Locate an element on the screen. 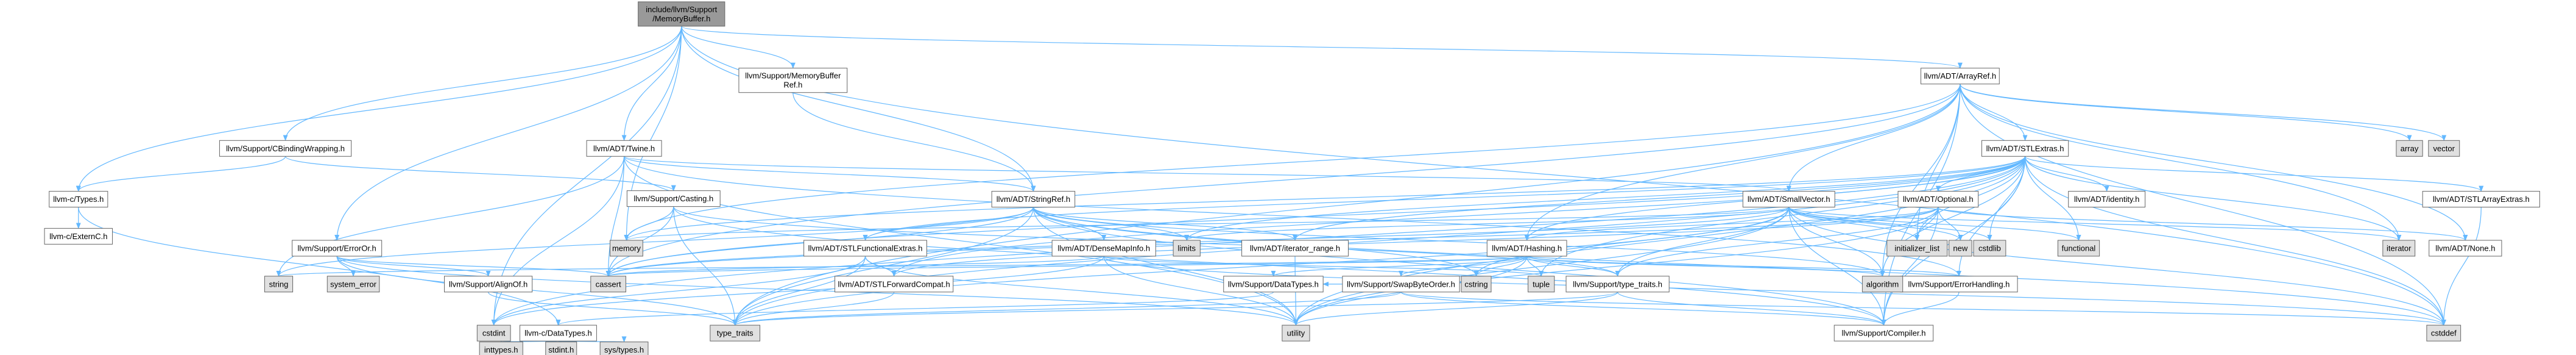  node-cdatatypes: llvm-c/DataTypes.h is located at coordinates (558, 333).